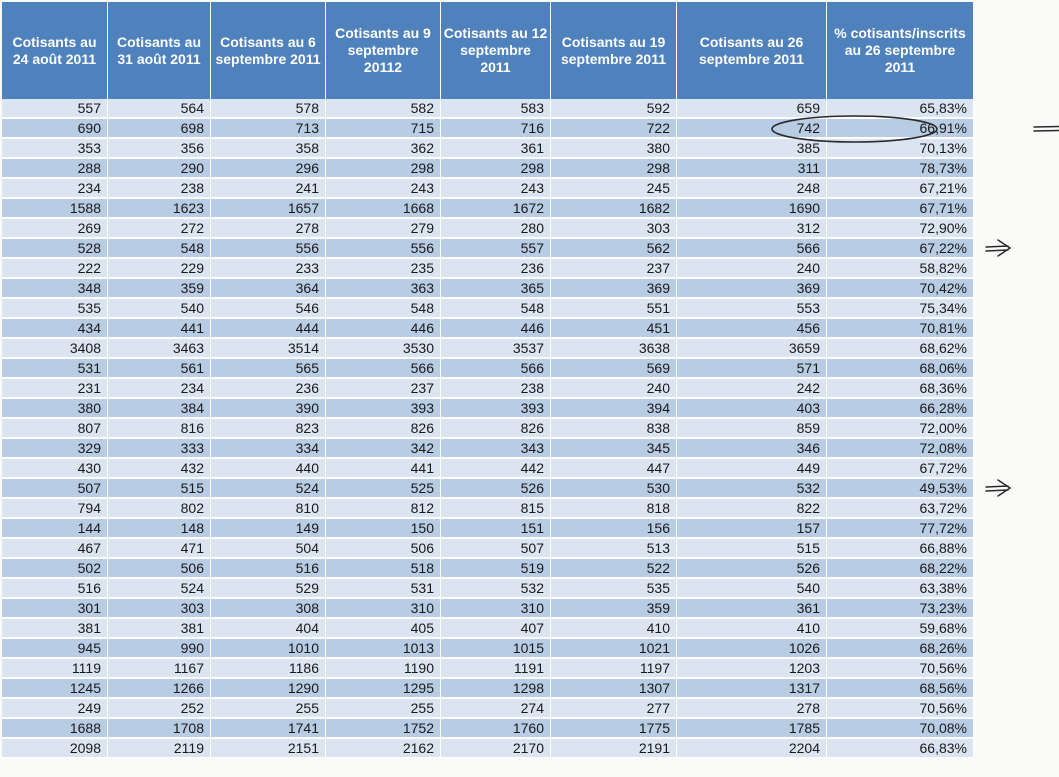 This screenshot has height=777, width=1059. I want to click on cell-count: 742, so click(752, 129).